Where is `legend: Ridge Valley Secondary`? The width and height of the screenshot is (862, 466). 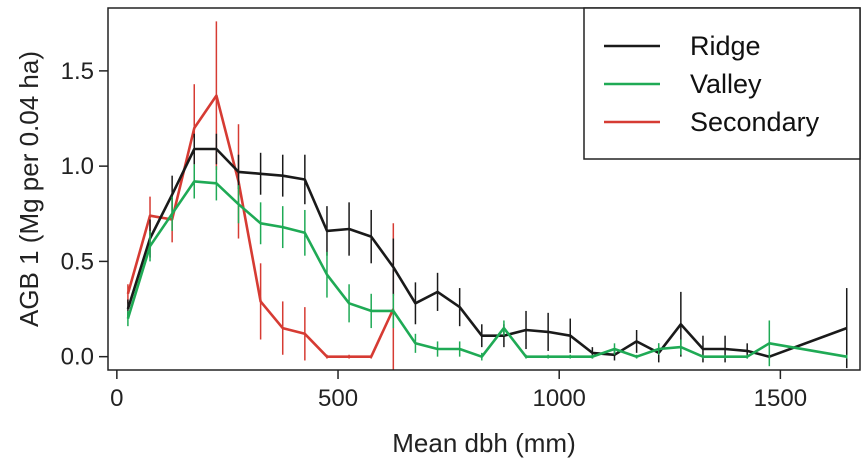 legend: Ridge Valley Secondary is located at coordinates (722, 83).